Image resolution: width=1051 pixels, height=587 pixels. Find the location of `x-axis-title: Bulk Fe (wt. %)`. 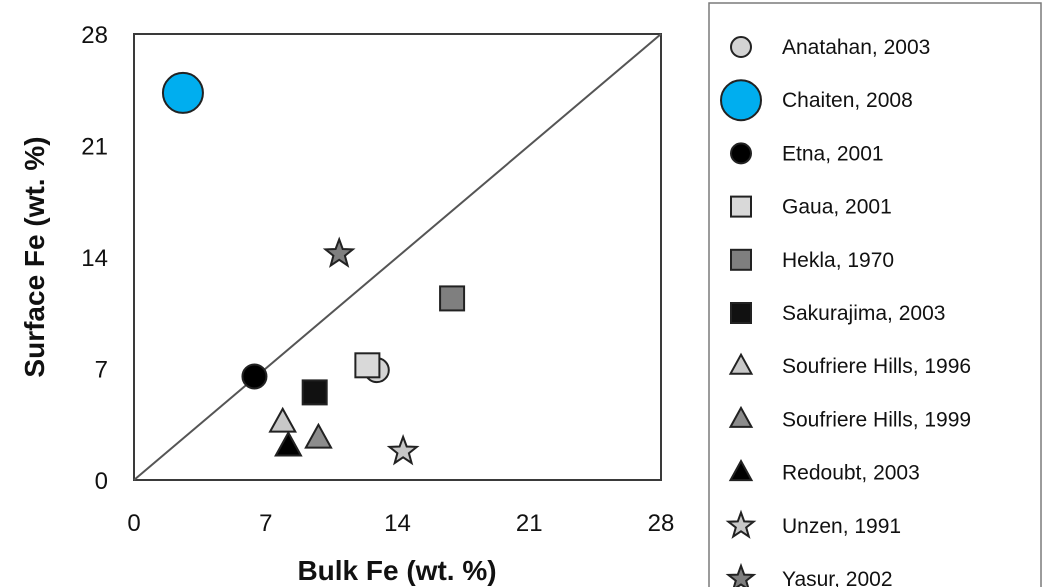

x-axis-title: Bulk Fe (wt. %) is located at coordinates (396, 570).